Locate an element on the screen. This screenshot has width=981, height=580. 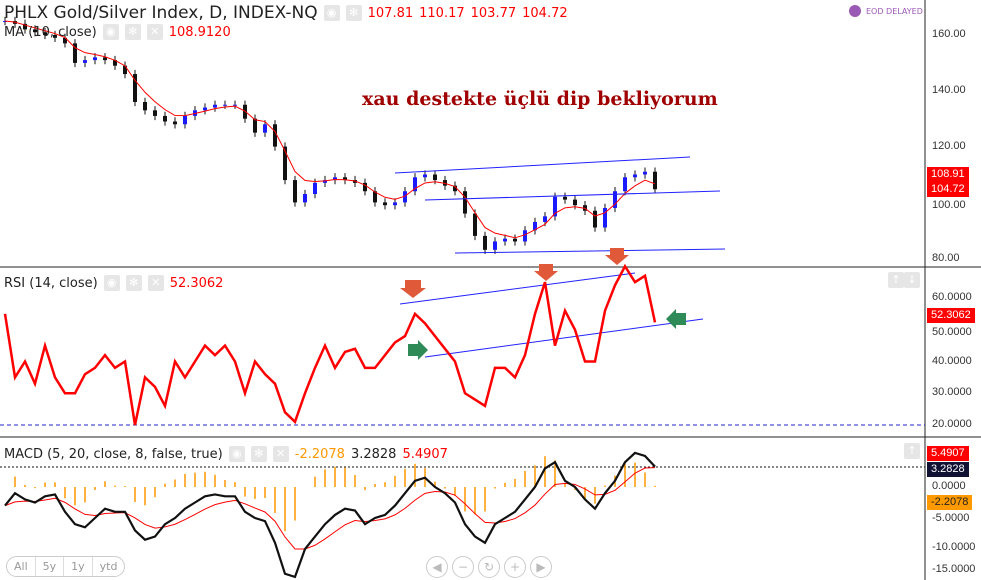
rsi-tick: 40.0000 is located at coordinates (952, 361).